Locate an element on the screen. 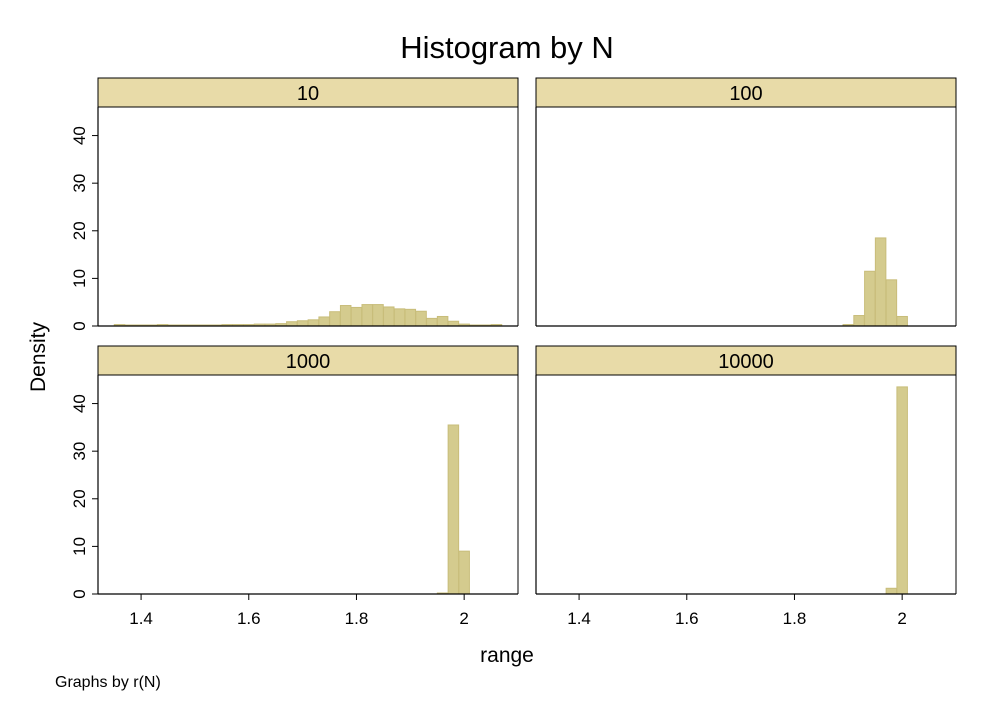 Image resolution: width=991 pixels, height=721 pixels. panel-strip-label: 10000 is located at coordinates (746, 362).